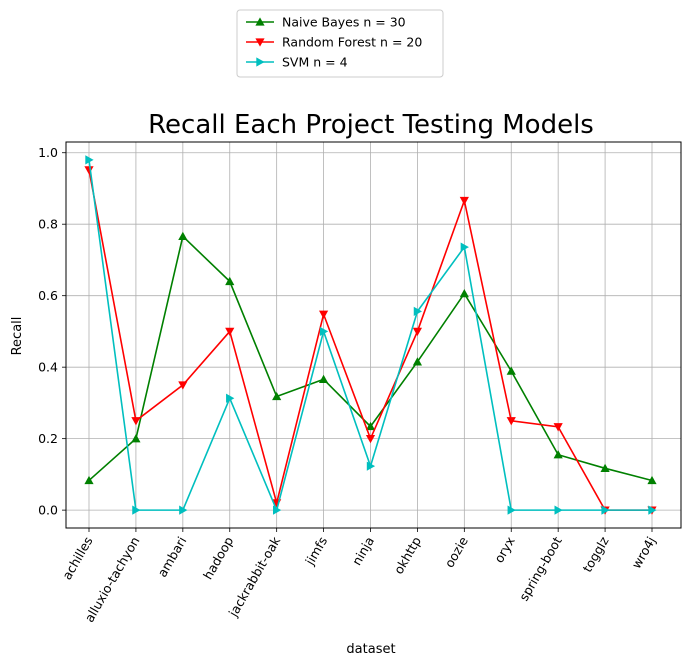 The height and width of the screenshot is (667, 690). What do you see at coordinates (316, 551) in the screenshot?
I see `x-tick-label: jimfs` at bounding box center [316, 551].